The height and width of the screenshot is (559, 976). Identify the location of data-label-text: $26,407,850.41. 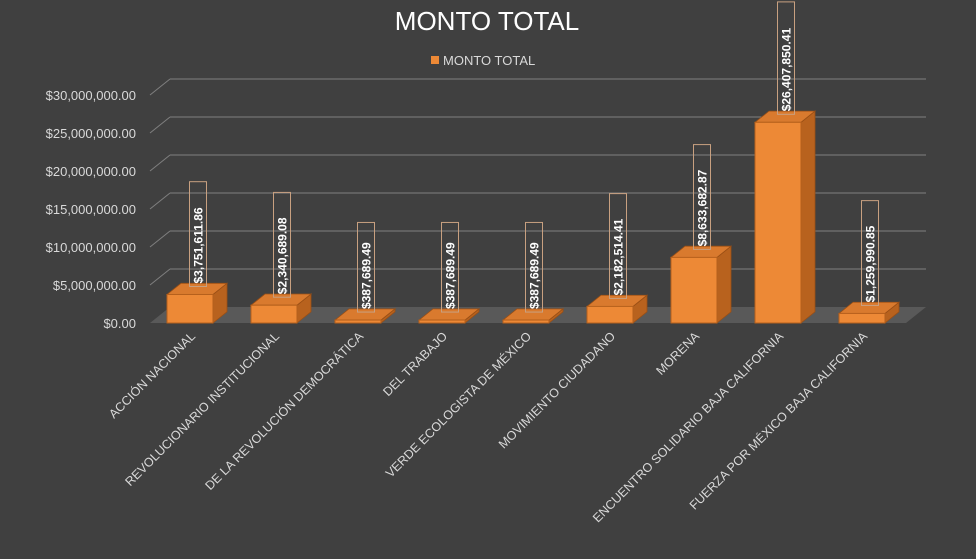
(787, 70).